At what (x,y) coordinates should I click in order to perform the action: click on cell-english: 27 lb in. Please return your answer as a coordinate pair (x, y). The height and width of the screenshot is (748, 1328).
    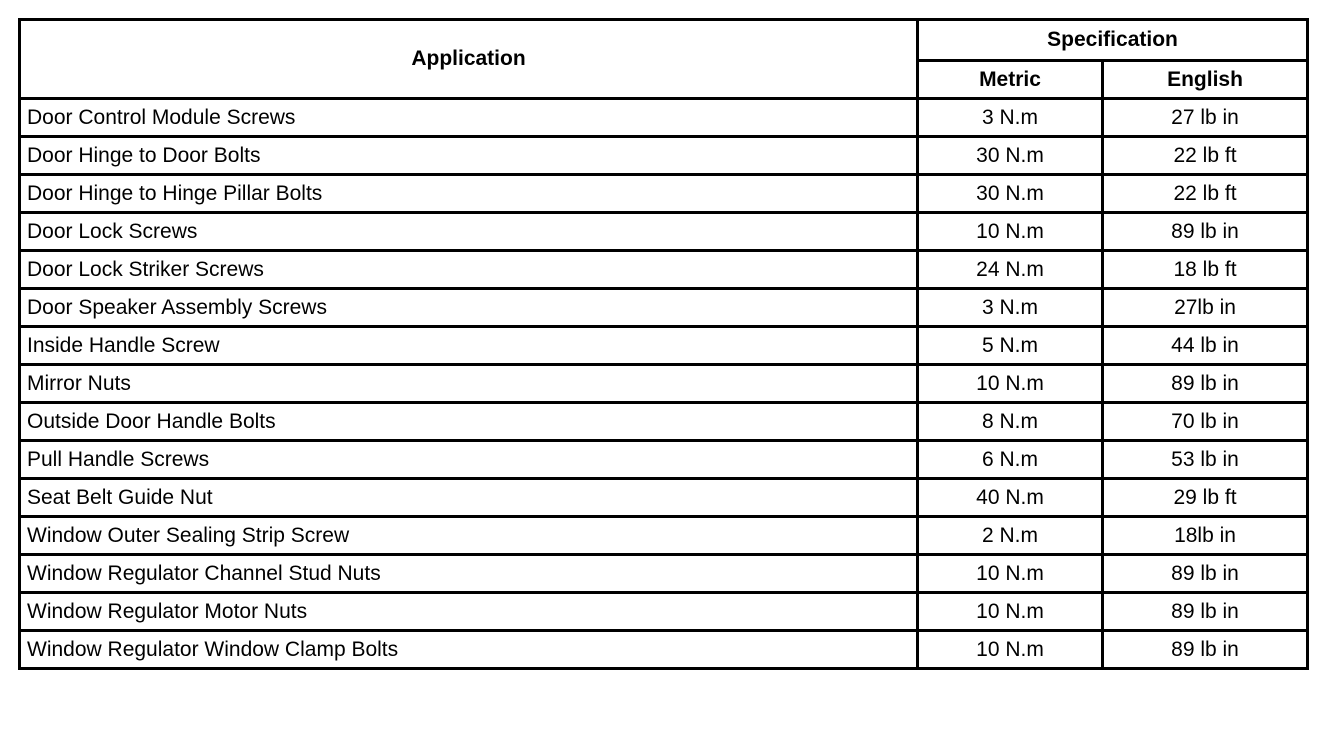
    Looking at the image, I should click on (1205, 117).